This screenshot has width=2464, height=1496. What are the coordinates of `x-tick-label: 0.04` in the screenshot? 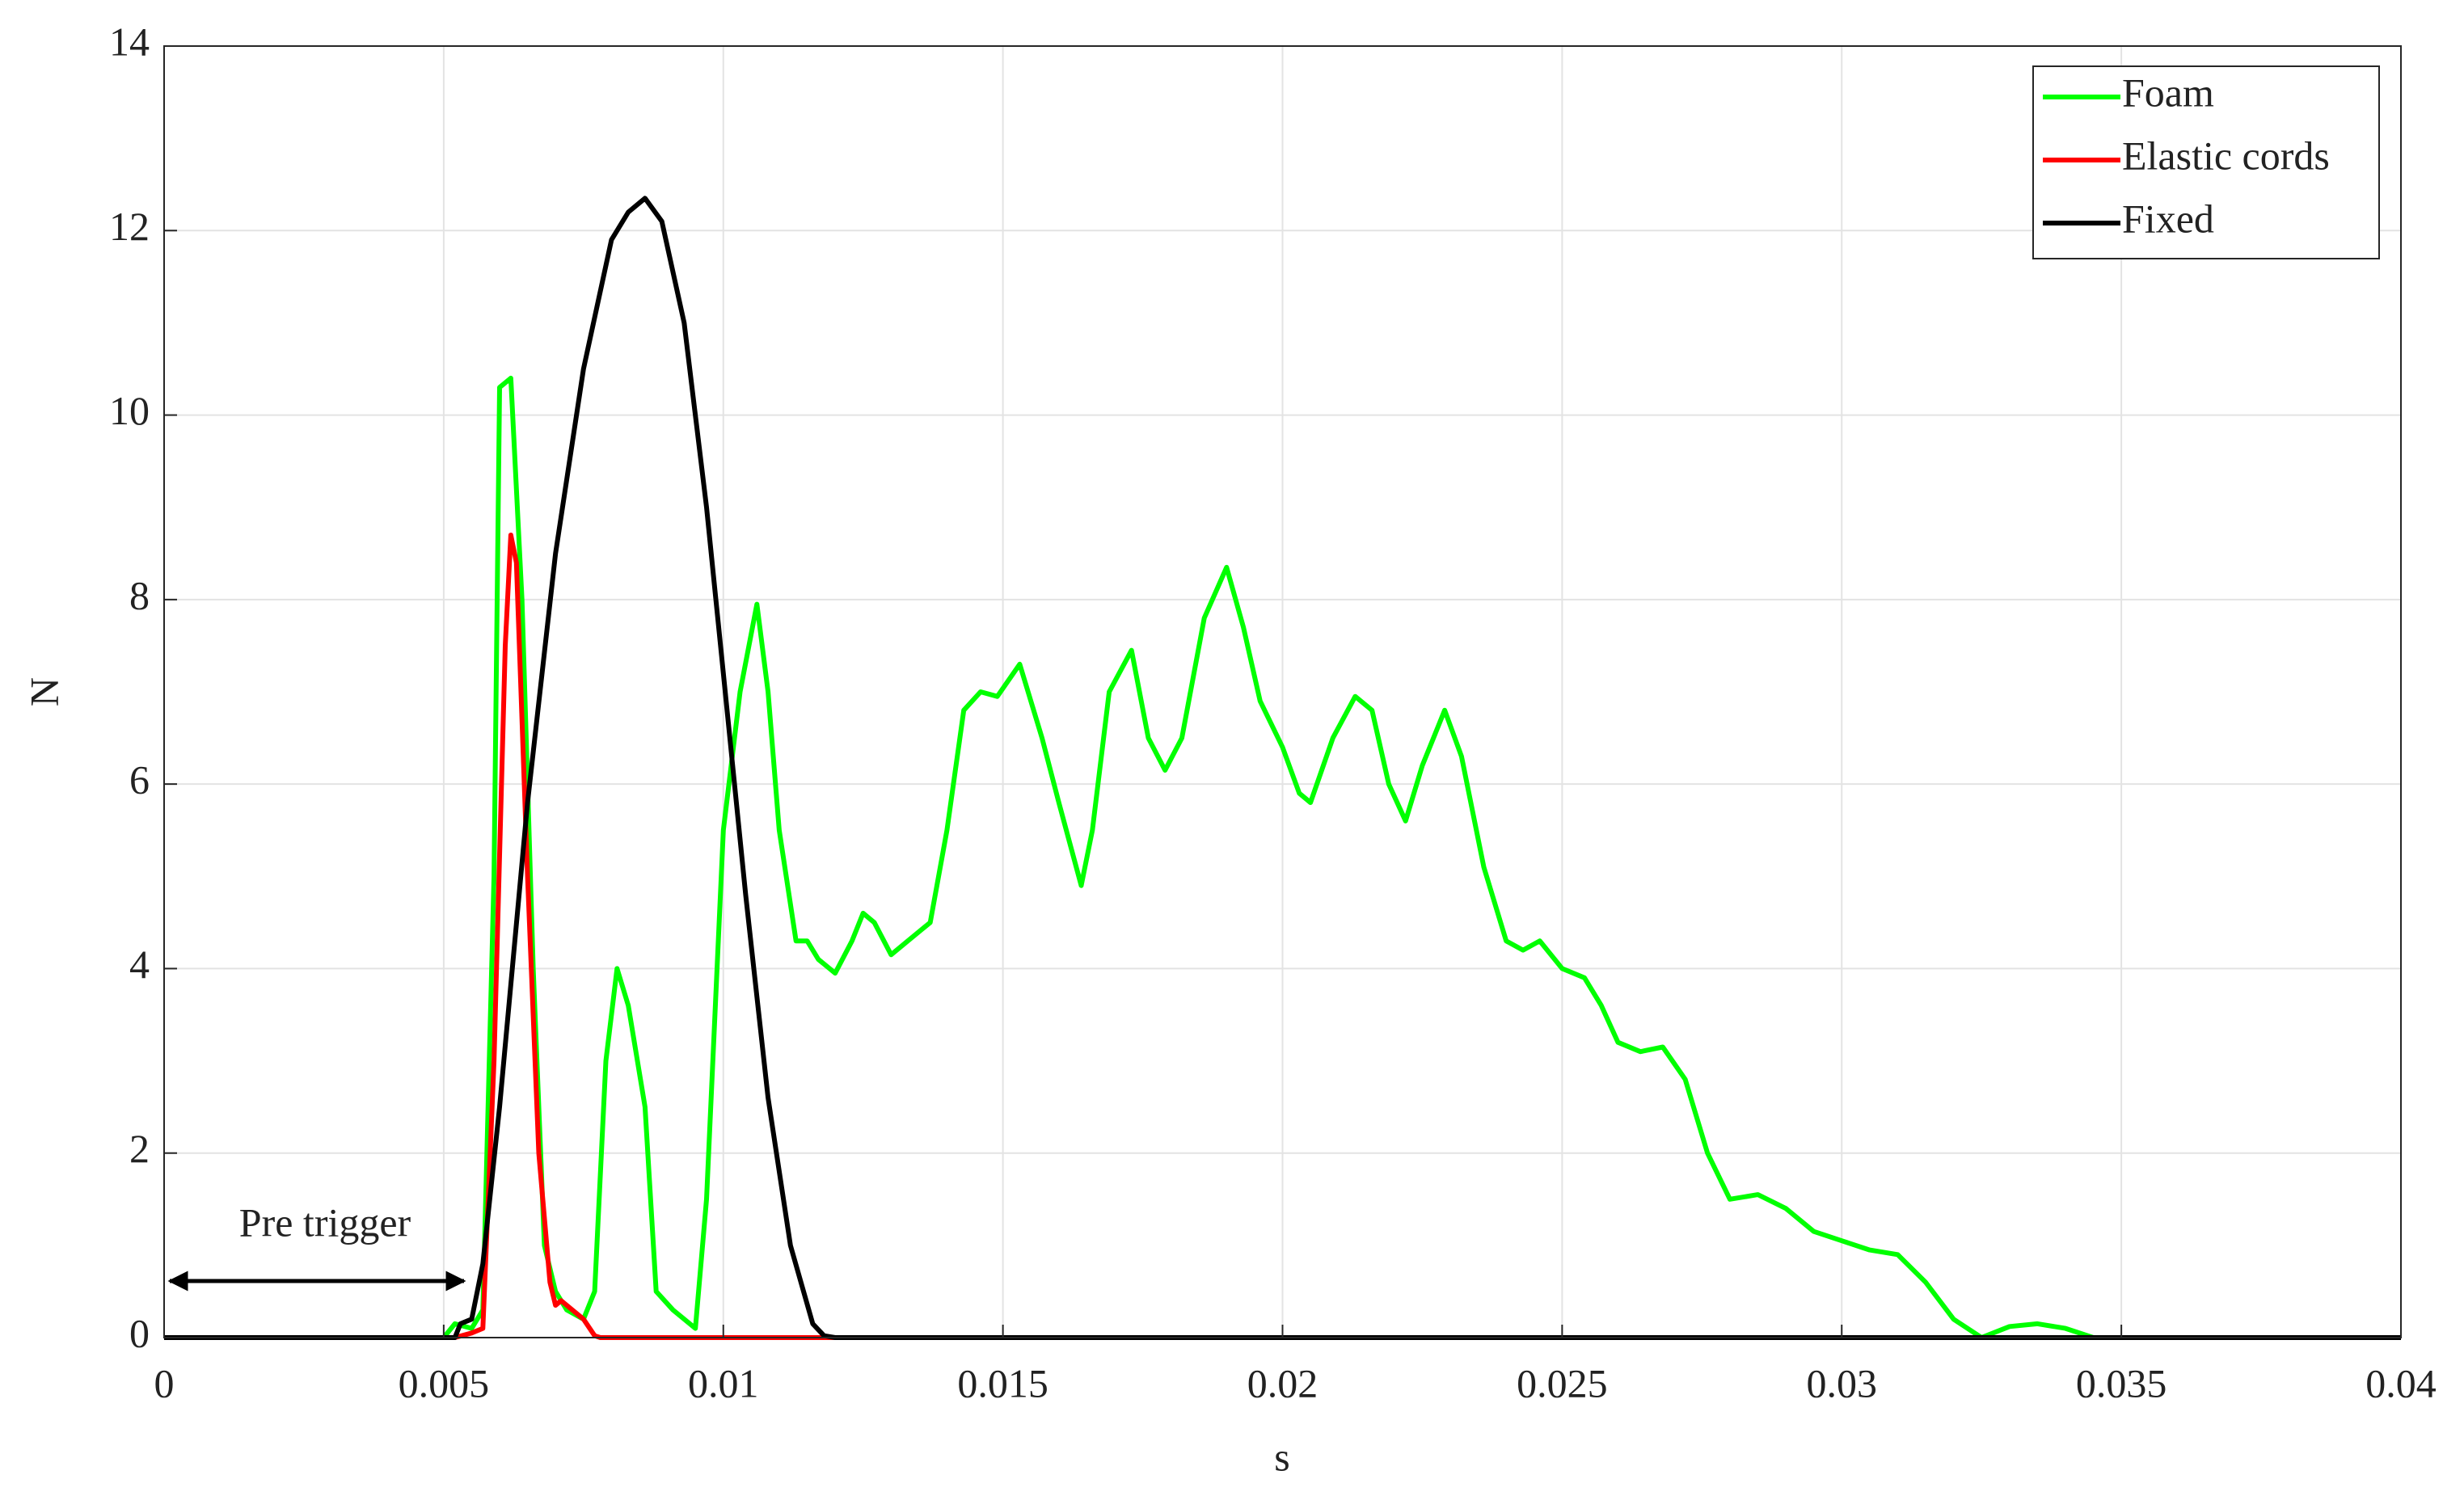 It's located at (2401, 1382).